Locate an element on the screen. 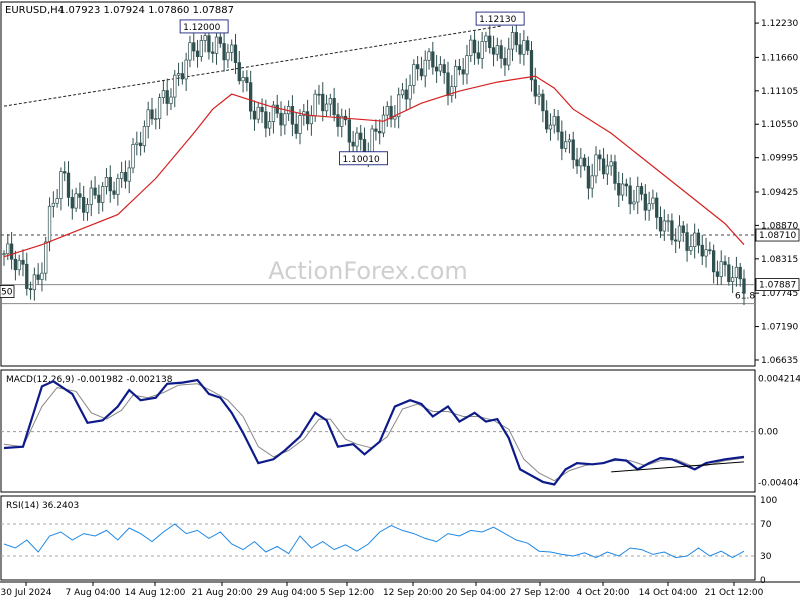 The height and width of the screenshot is (600, 800). dotted-trend-line is located at coordinates (252, 66).